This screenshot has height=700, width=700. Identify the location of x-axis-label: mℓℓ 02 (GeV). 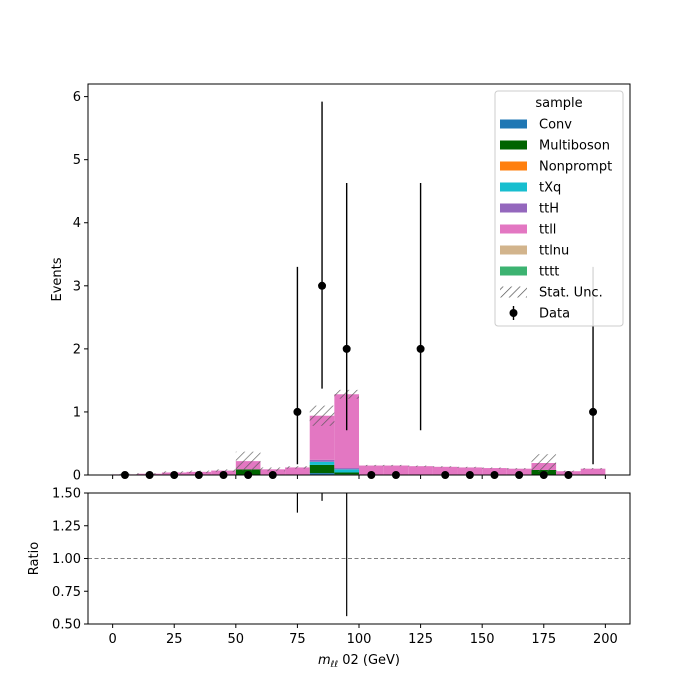
(359, 661).